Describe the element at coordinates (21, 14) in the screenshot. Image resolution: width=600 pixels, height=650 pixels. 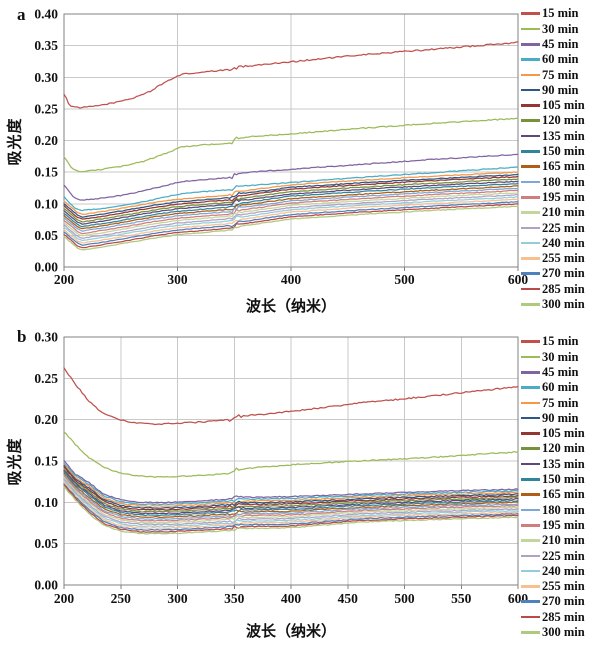
I see `panel-a-label: a` at that location.